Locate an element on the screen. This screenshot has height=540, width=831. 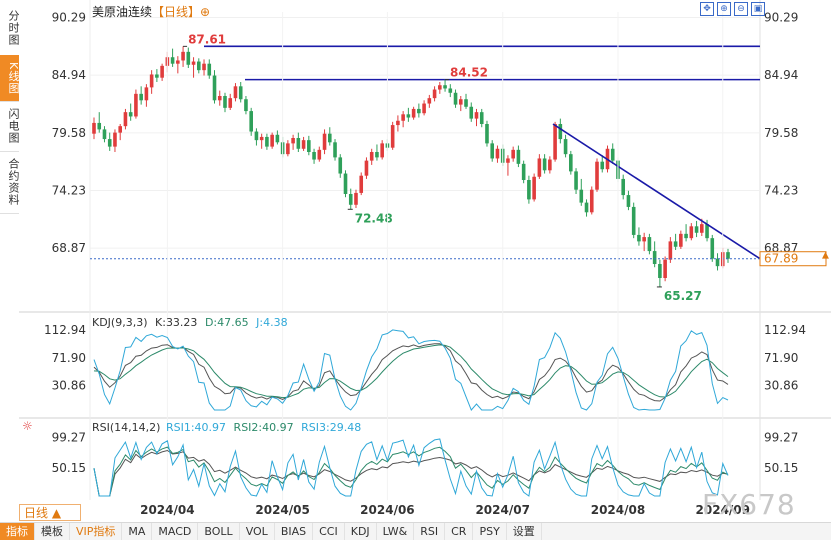
chart-title: 美原油连续【日线】⊕ is located at coordinates (151, 11).